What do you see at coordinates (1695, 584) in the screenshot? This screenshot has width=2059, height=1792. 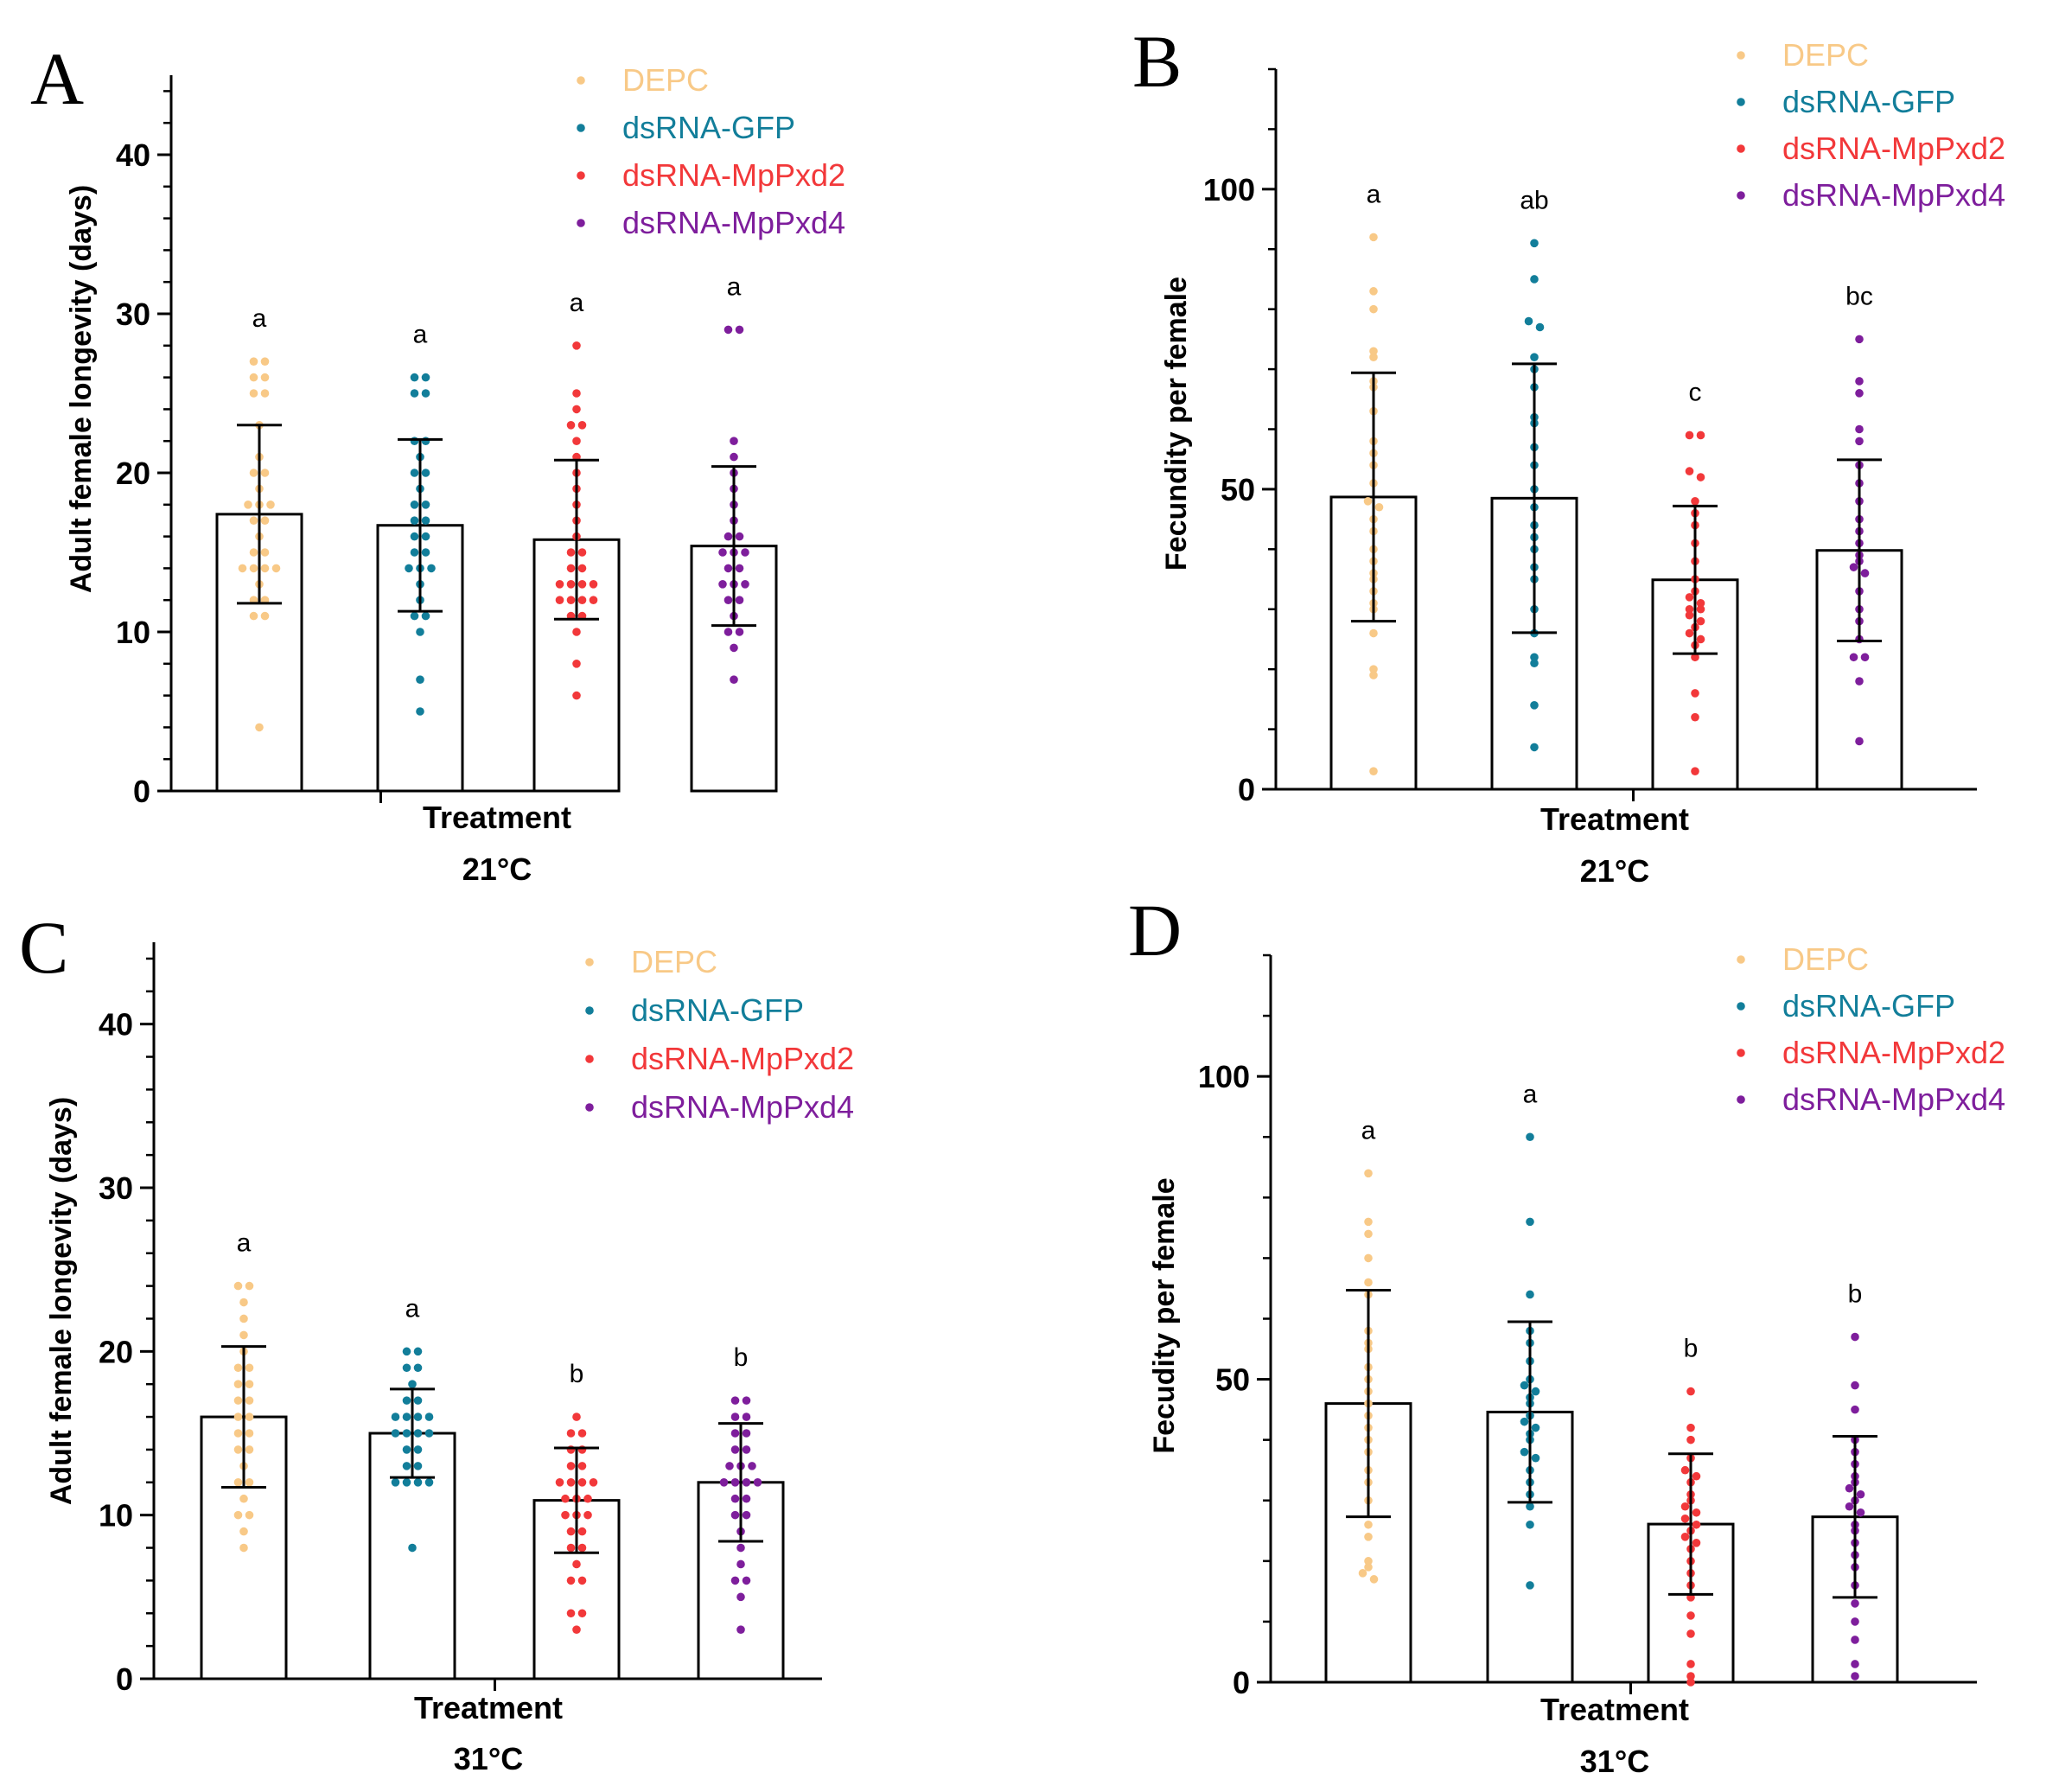 I see `series-dsrna-mppxd2: c` at bounding box center [1695, 584].